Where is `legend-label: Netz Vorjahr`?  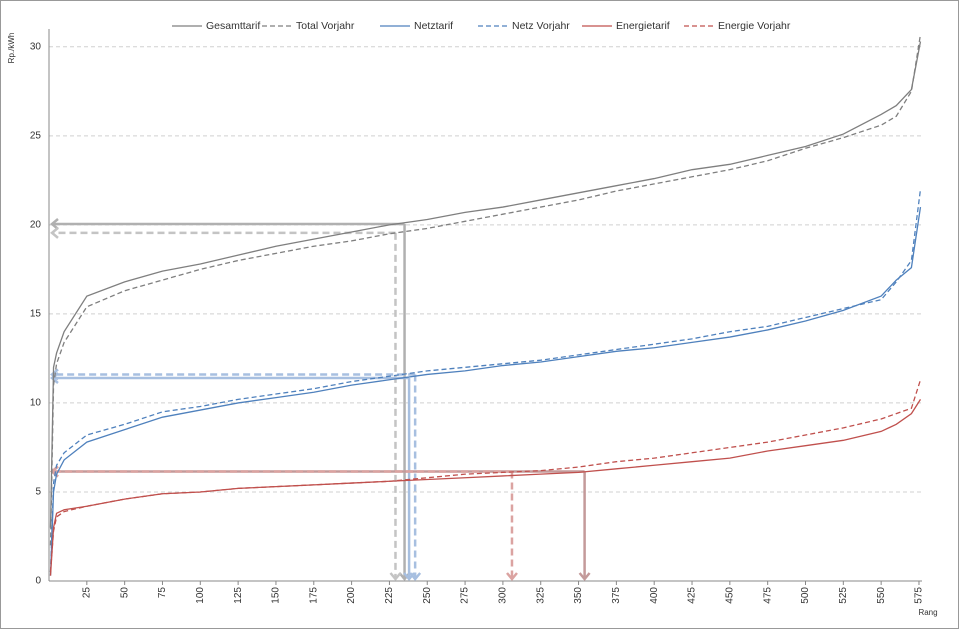
legend-label: Netz Vorjahr is located at coordinates (541, 26).